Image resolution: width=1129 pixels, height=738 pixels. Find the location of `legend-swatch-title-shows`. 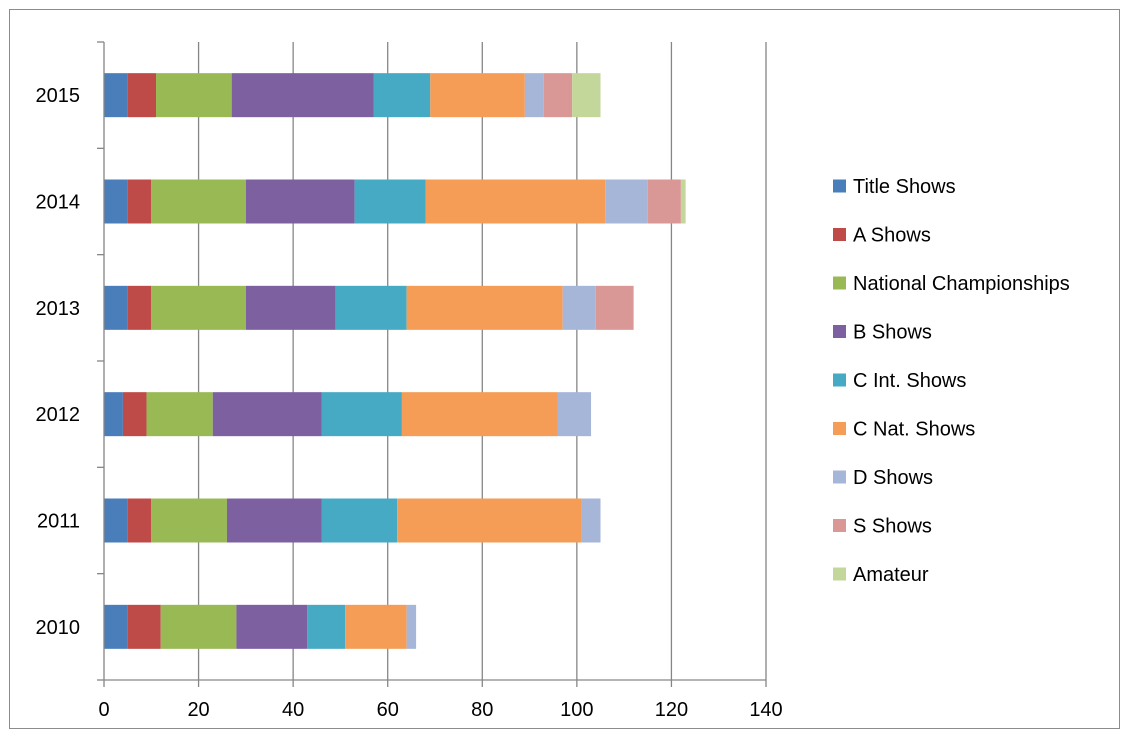

legend-swatch-title-shows is located at coordinates (839, 186).